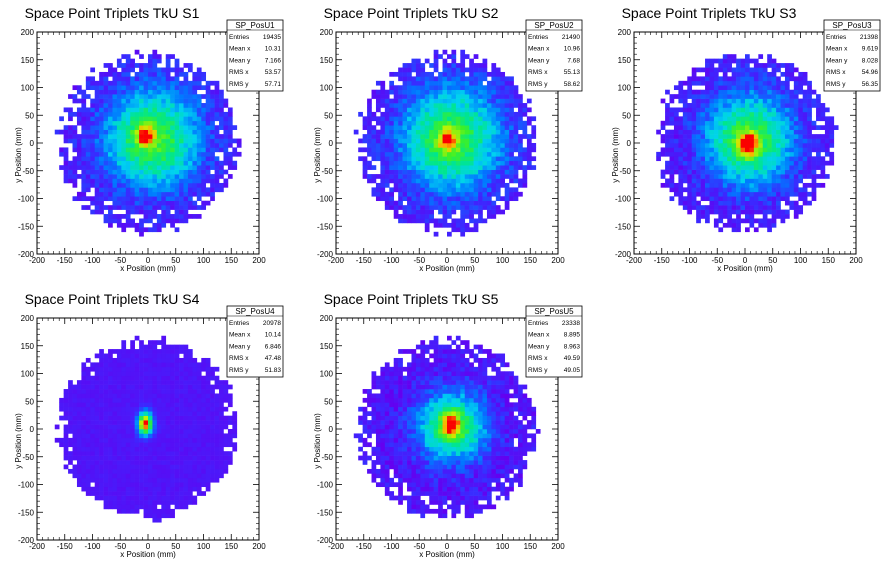  Describe the element at coordinates (273, 60) in the screenshot. I see `stats-row-value: 7.166` at that location.